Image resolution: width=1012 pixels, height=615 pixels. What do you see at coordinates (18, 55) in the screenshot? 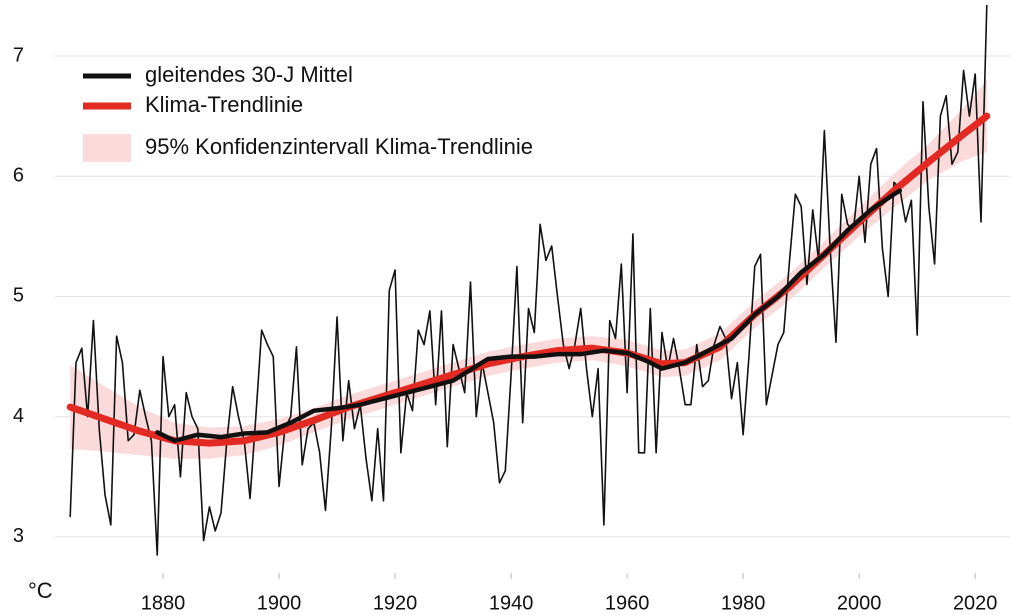
I see `y-tick-label: 7` at bounding box center [18, 55].